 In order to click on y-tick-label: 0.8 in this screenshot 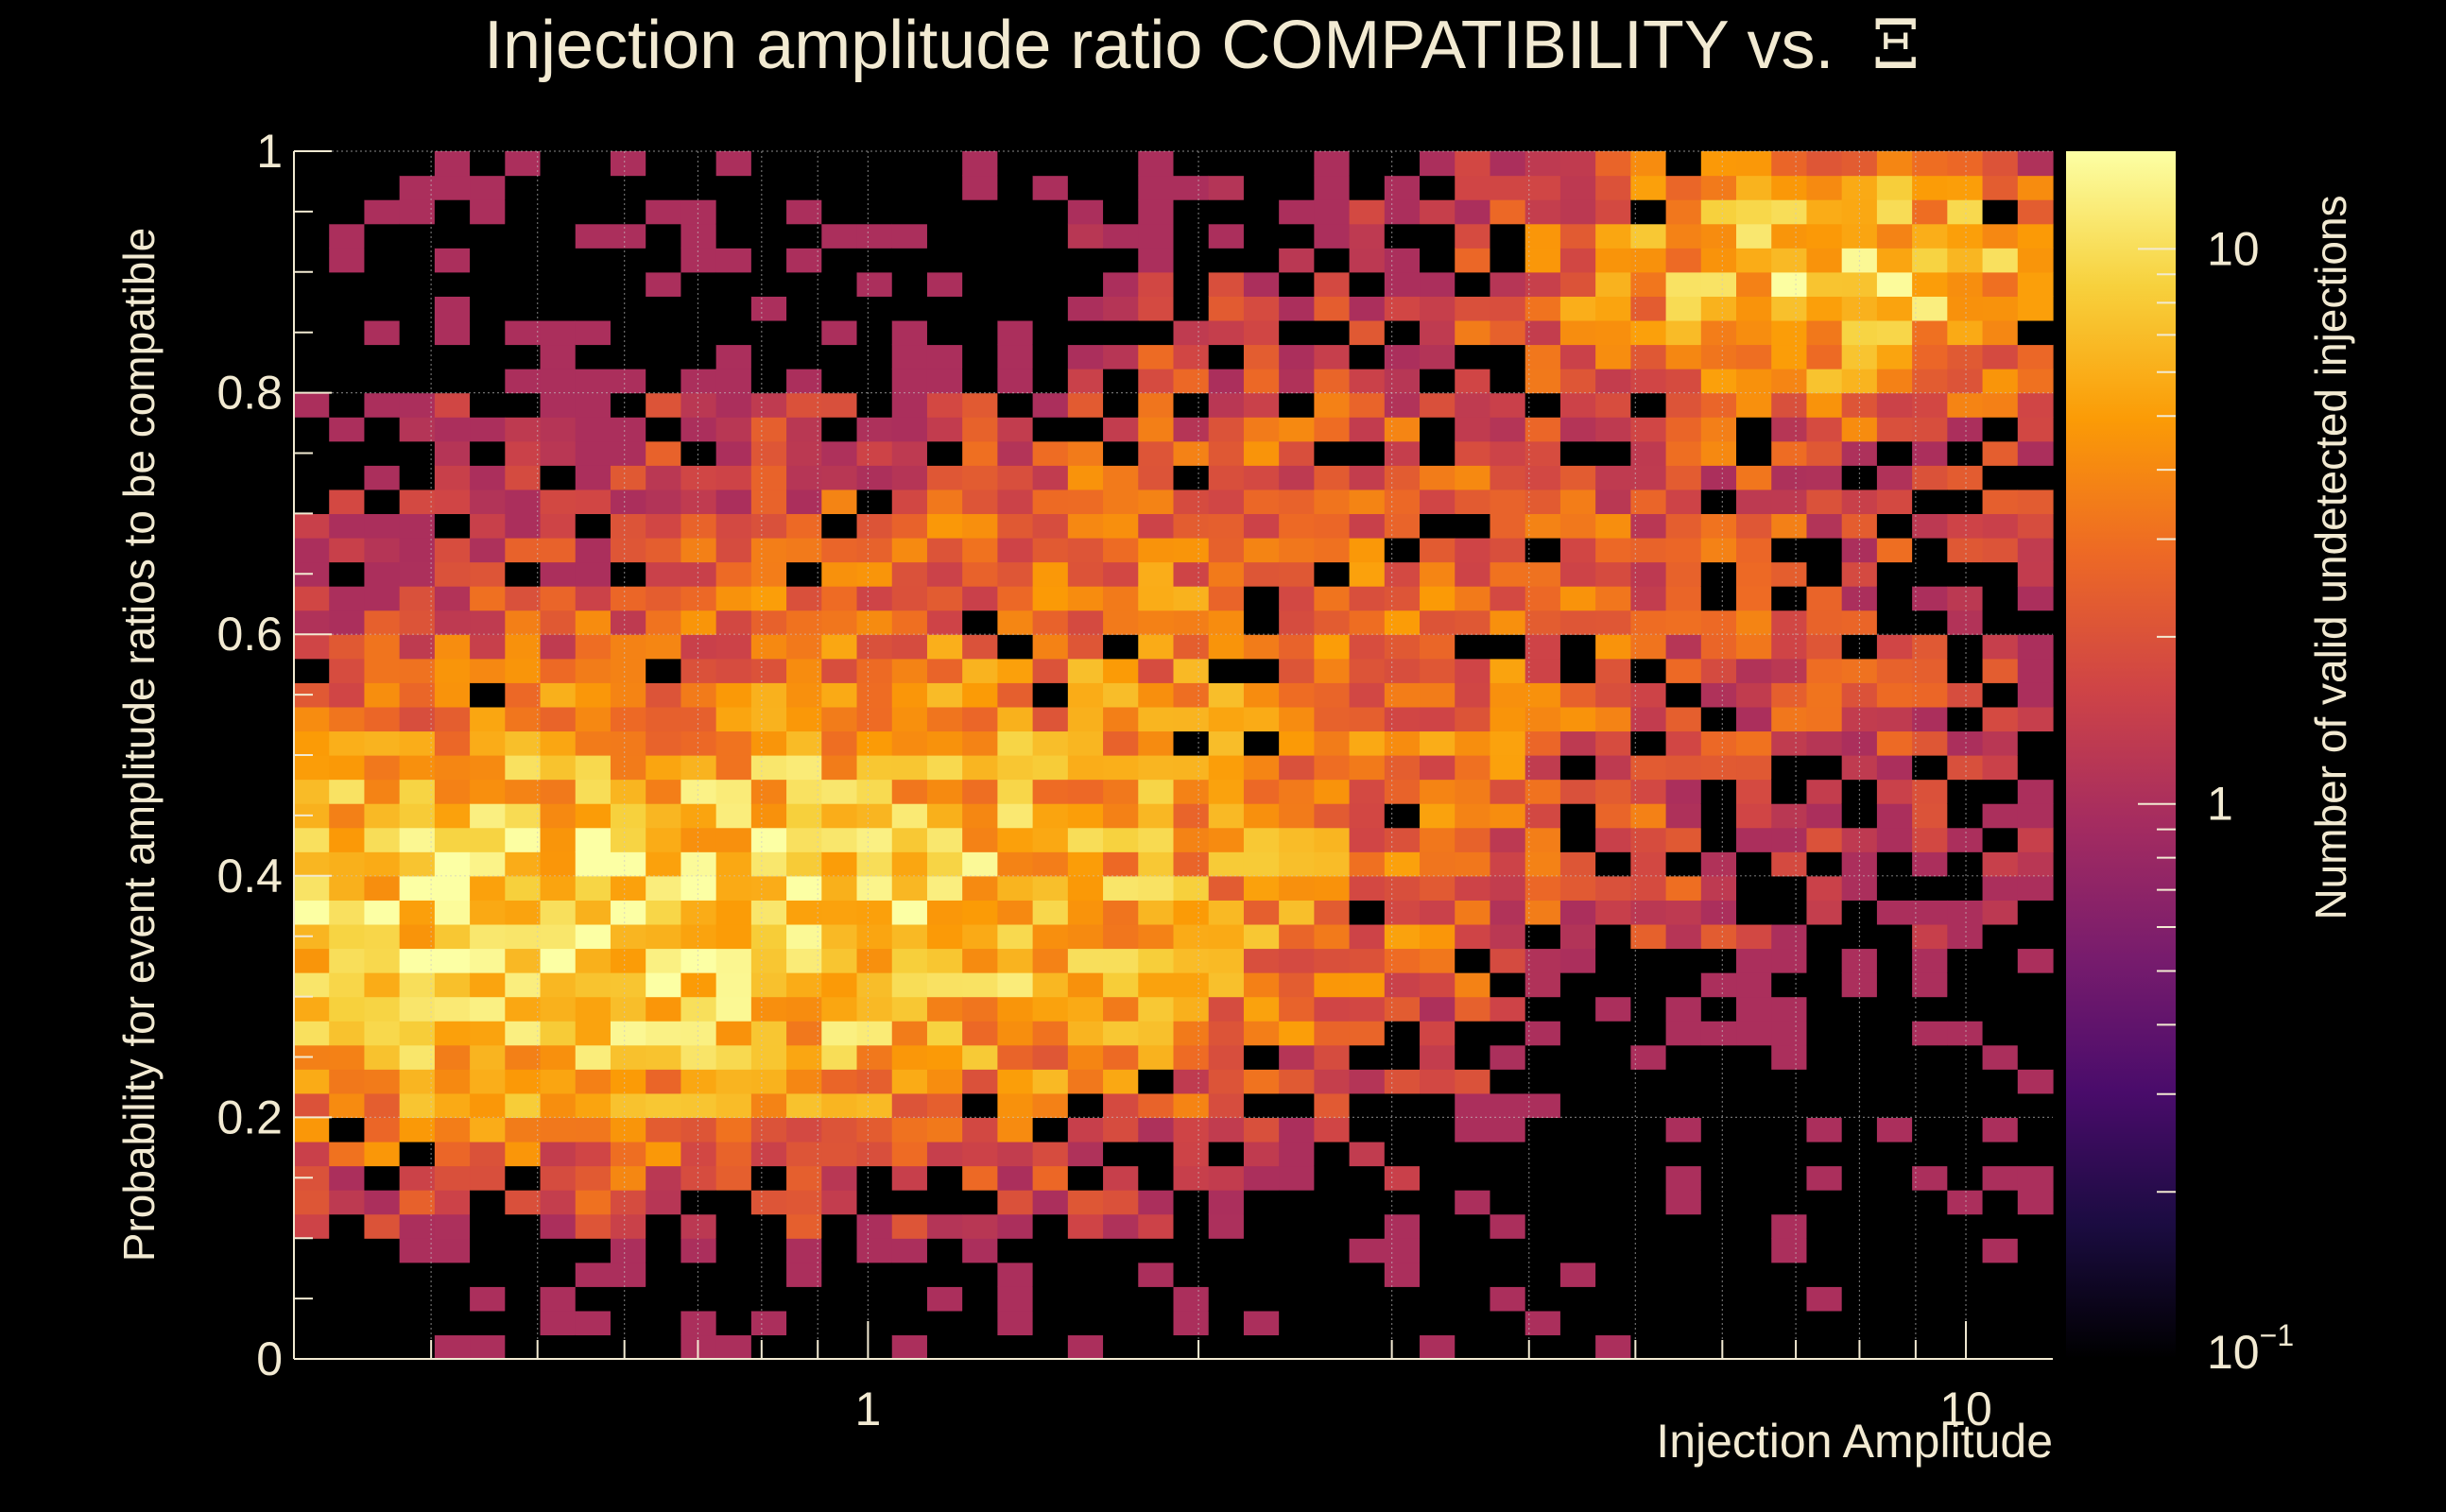, I will do `click(249, 393)`.